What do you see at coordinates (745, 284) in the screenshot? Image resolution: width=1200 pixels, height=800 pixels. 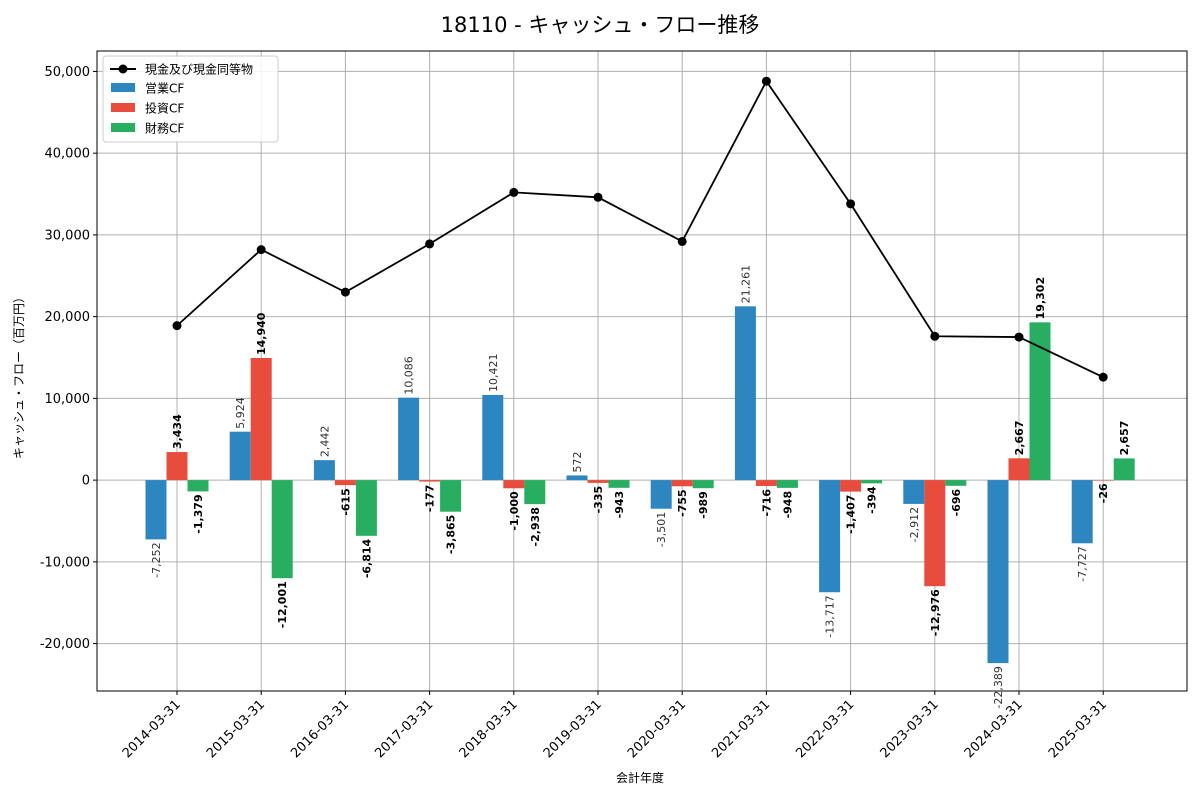 I see `data-label-operating: 21,261` at bounding box center [745, 284].